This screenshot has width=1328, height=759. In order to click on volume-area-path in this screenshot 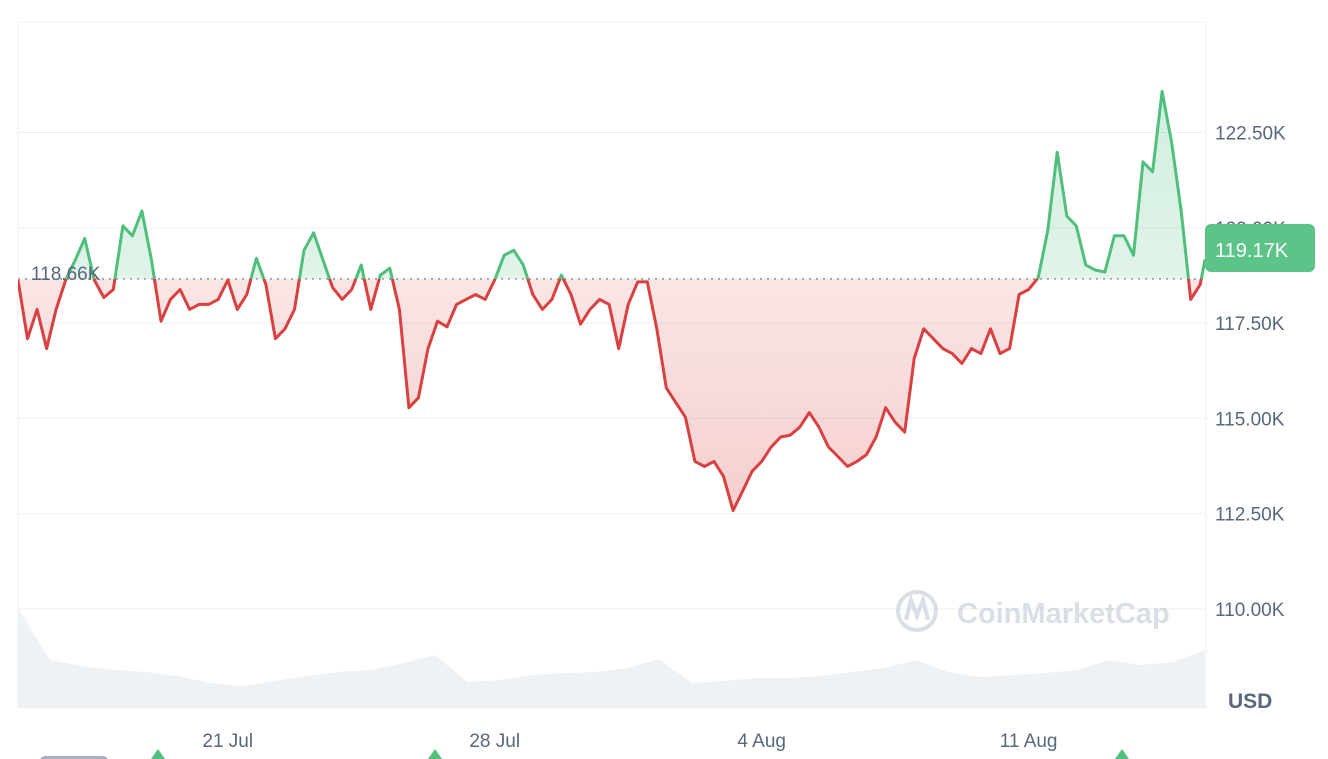, I will do `click(611, 658)`.